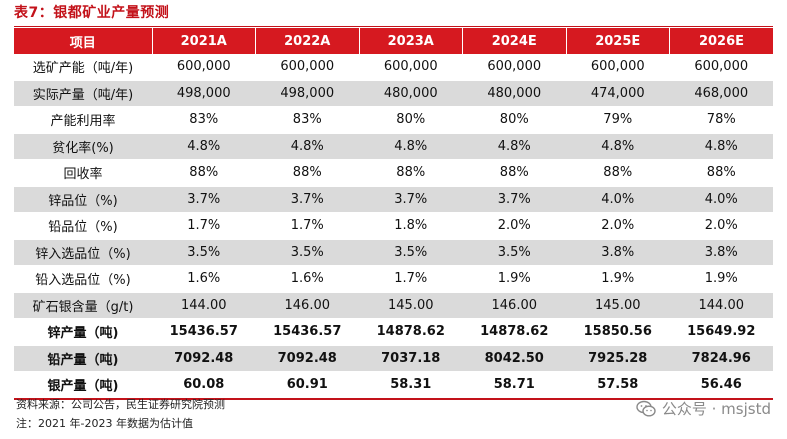 This screenshot has height=439, width=787. I want to click on table-cell: 56.46, so click(721, 385).